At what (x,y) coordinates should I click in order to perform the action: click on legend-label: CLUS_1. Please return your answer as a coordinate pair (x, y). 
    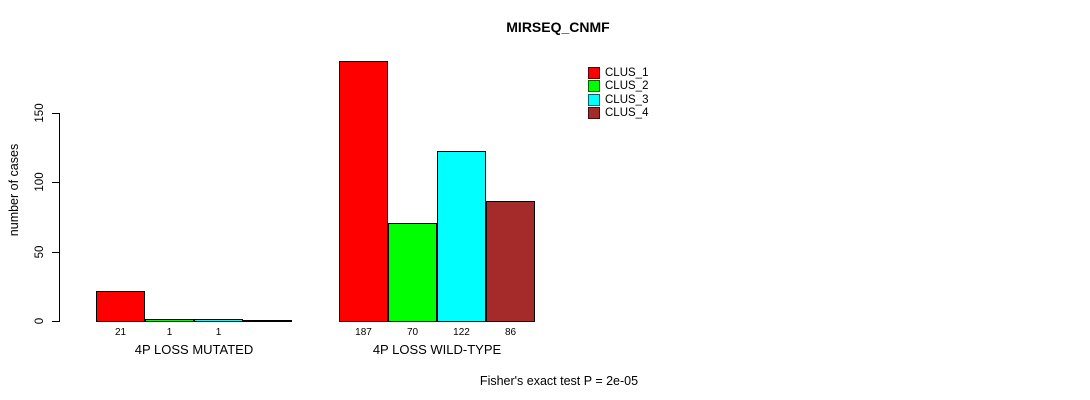
    Looking at the image, I should click on (627, 73).